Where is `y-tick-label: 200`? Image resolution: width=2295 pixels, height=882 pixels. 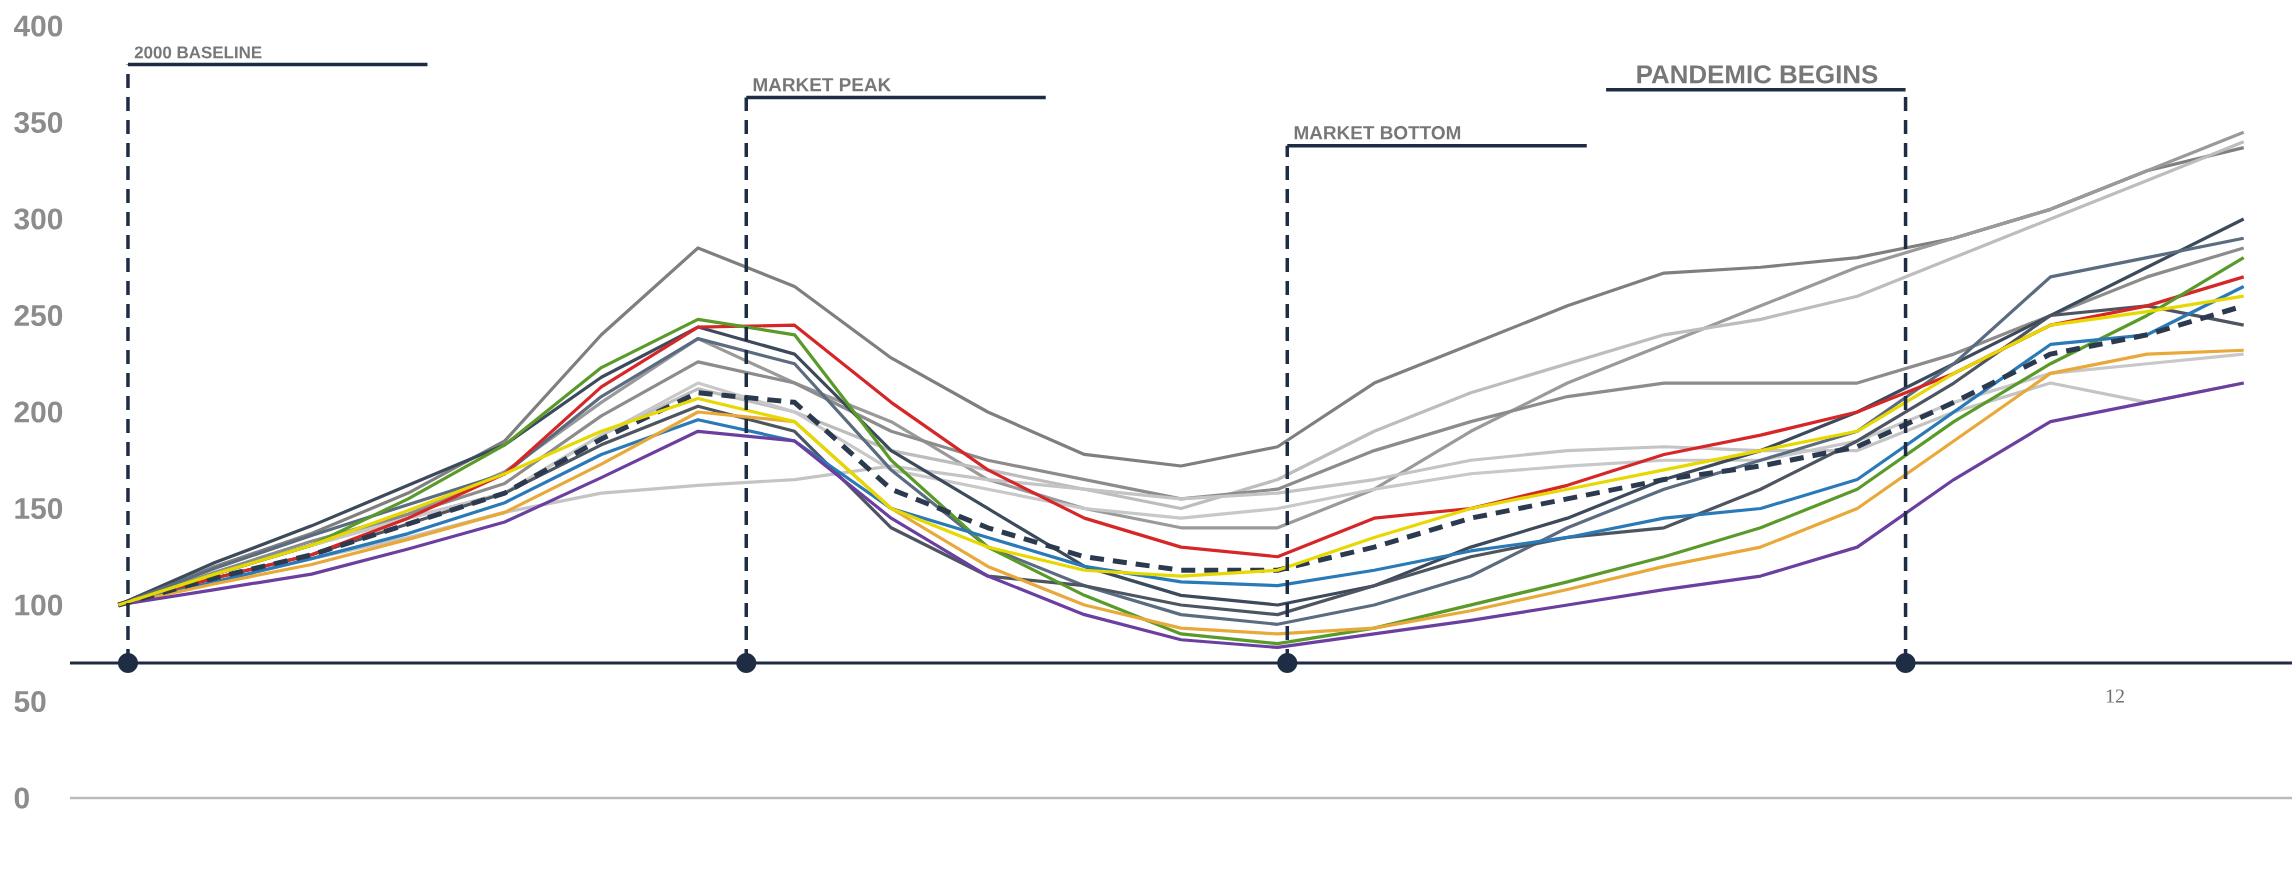
y-tick-label: 200 is located at coordinates (38, 412).